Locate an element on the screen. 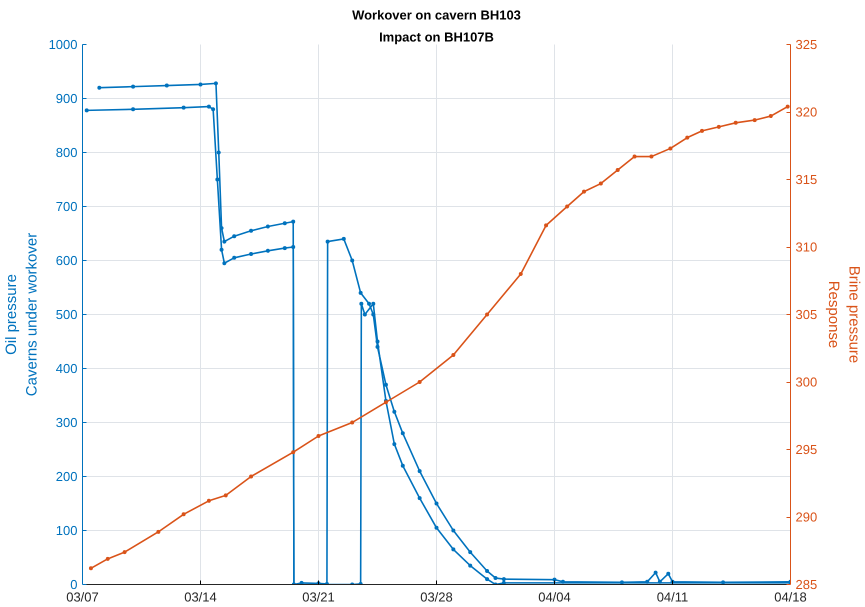 The image size is (865, 607). y-tick-label: 700 is located at coordinates (67, 206).